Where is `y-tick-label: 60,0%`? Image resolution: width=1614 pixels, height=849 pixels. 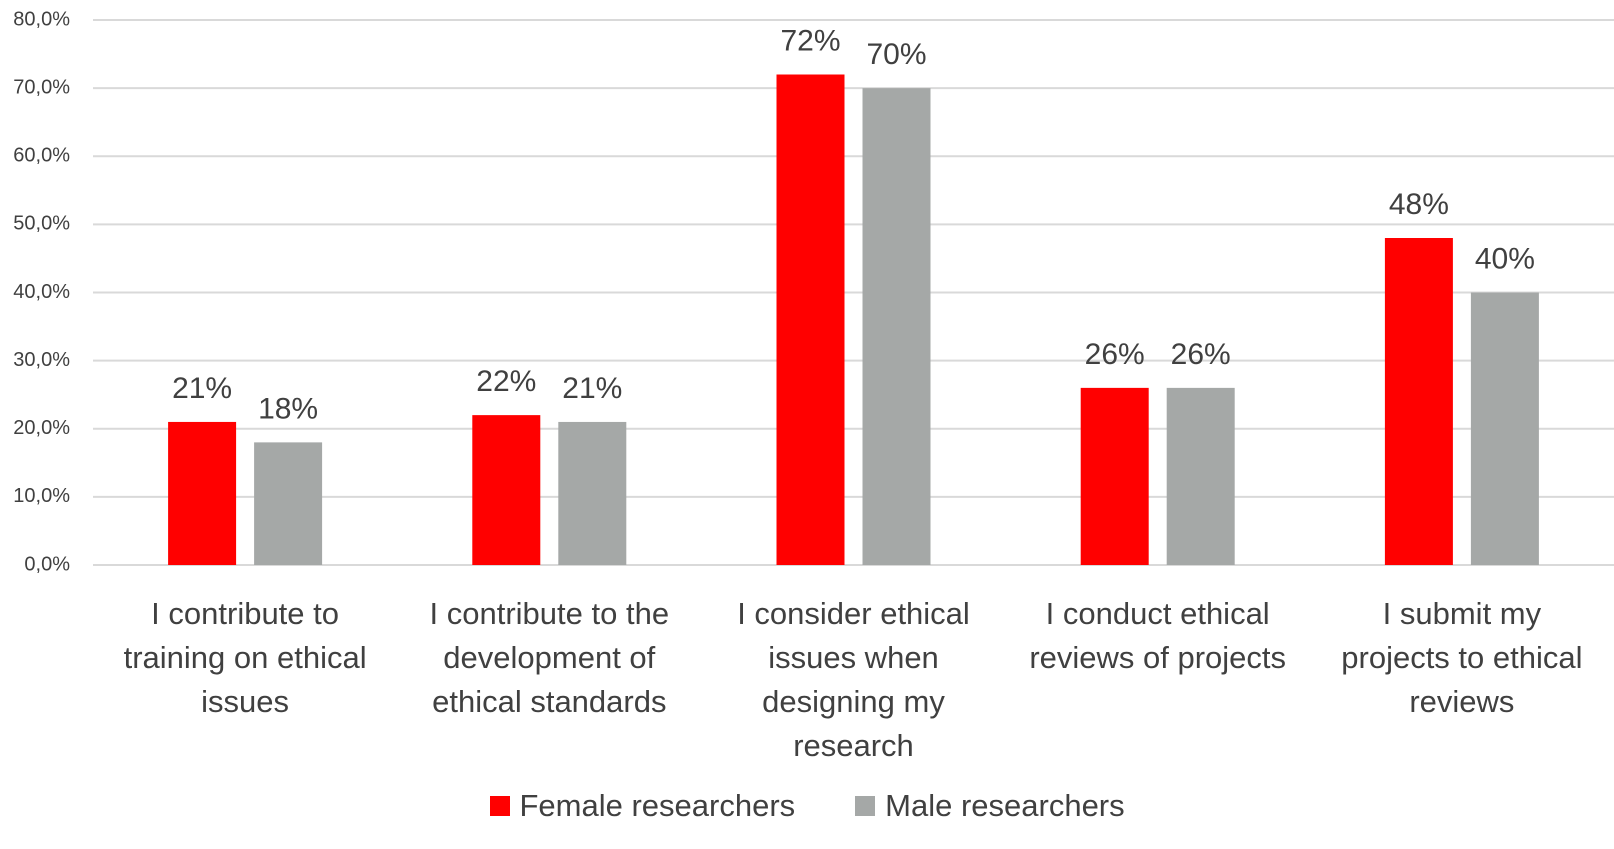
y-tick-label: 60,0% is located at coordinates (41, 156).